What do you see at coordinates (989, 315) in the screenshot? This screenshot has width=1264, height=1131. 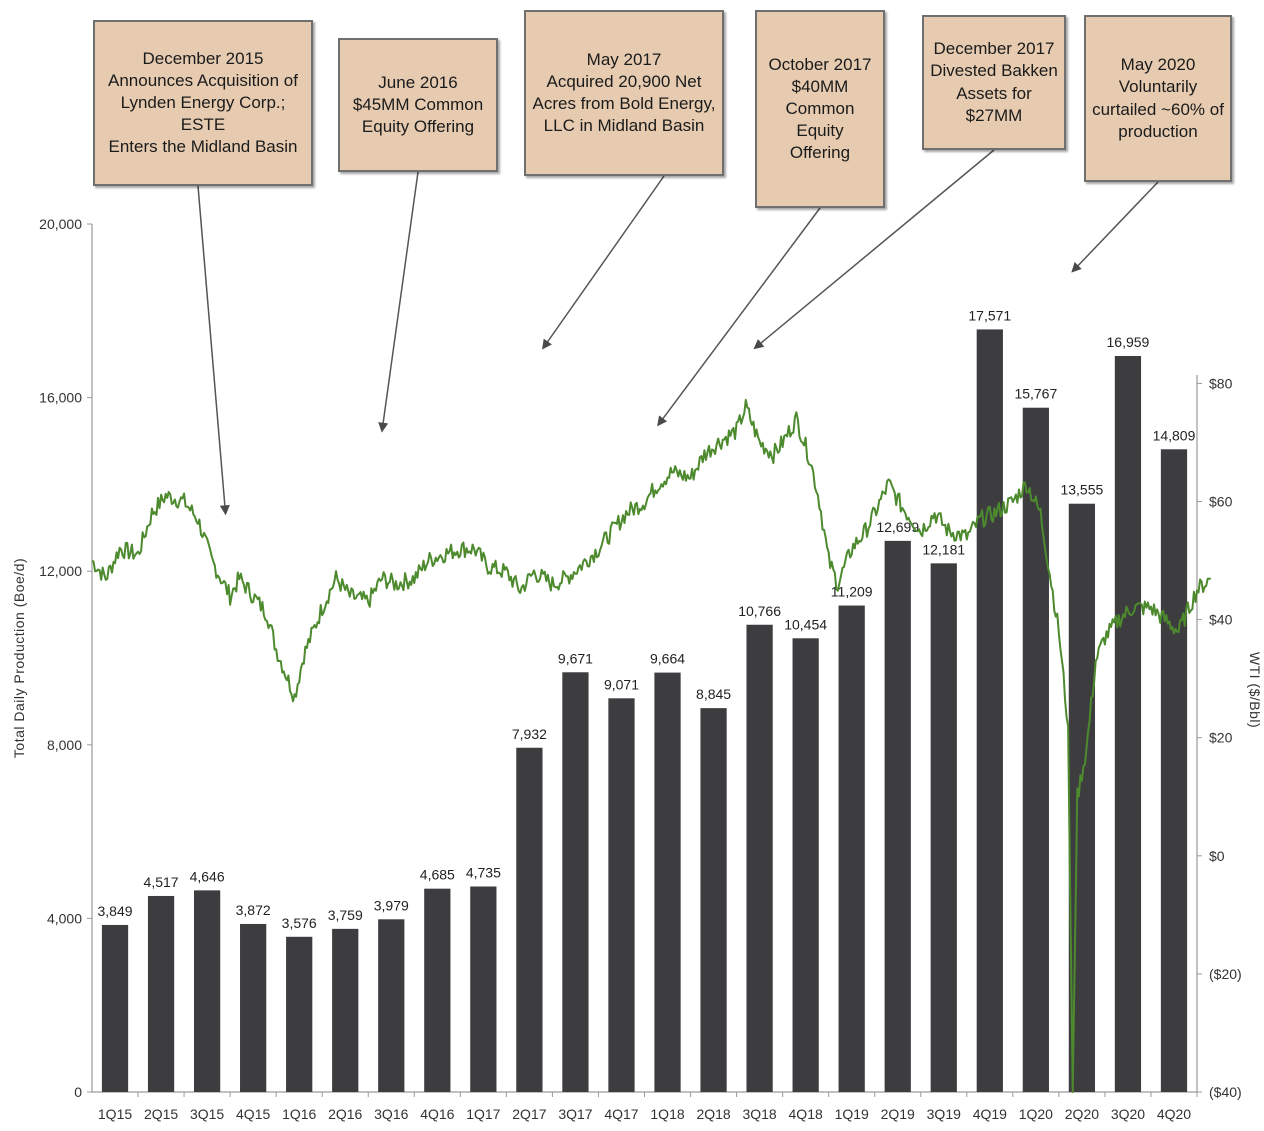 I see `bar-value-label: 17,571` at bounding box center [989, 315].